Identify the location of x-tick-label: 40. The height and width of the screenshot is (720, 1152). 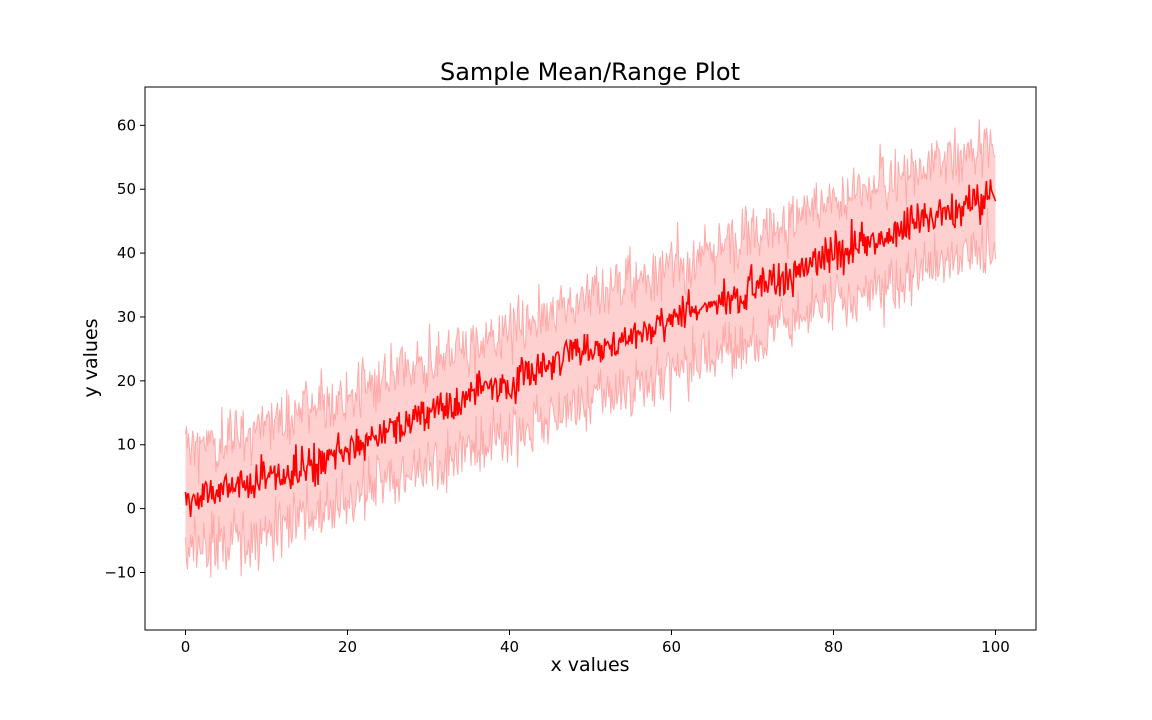
(509, 647).